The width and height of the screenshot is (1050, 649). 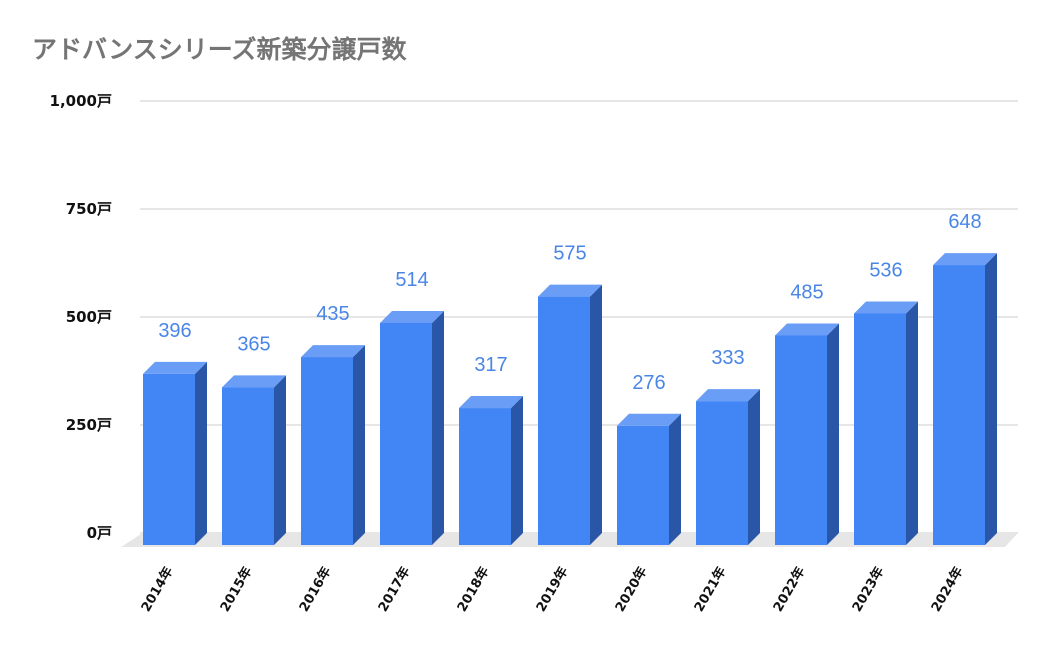 I want to click on data-label: 396, so click(x=174, y=331).